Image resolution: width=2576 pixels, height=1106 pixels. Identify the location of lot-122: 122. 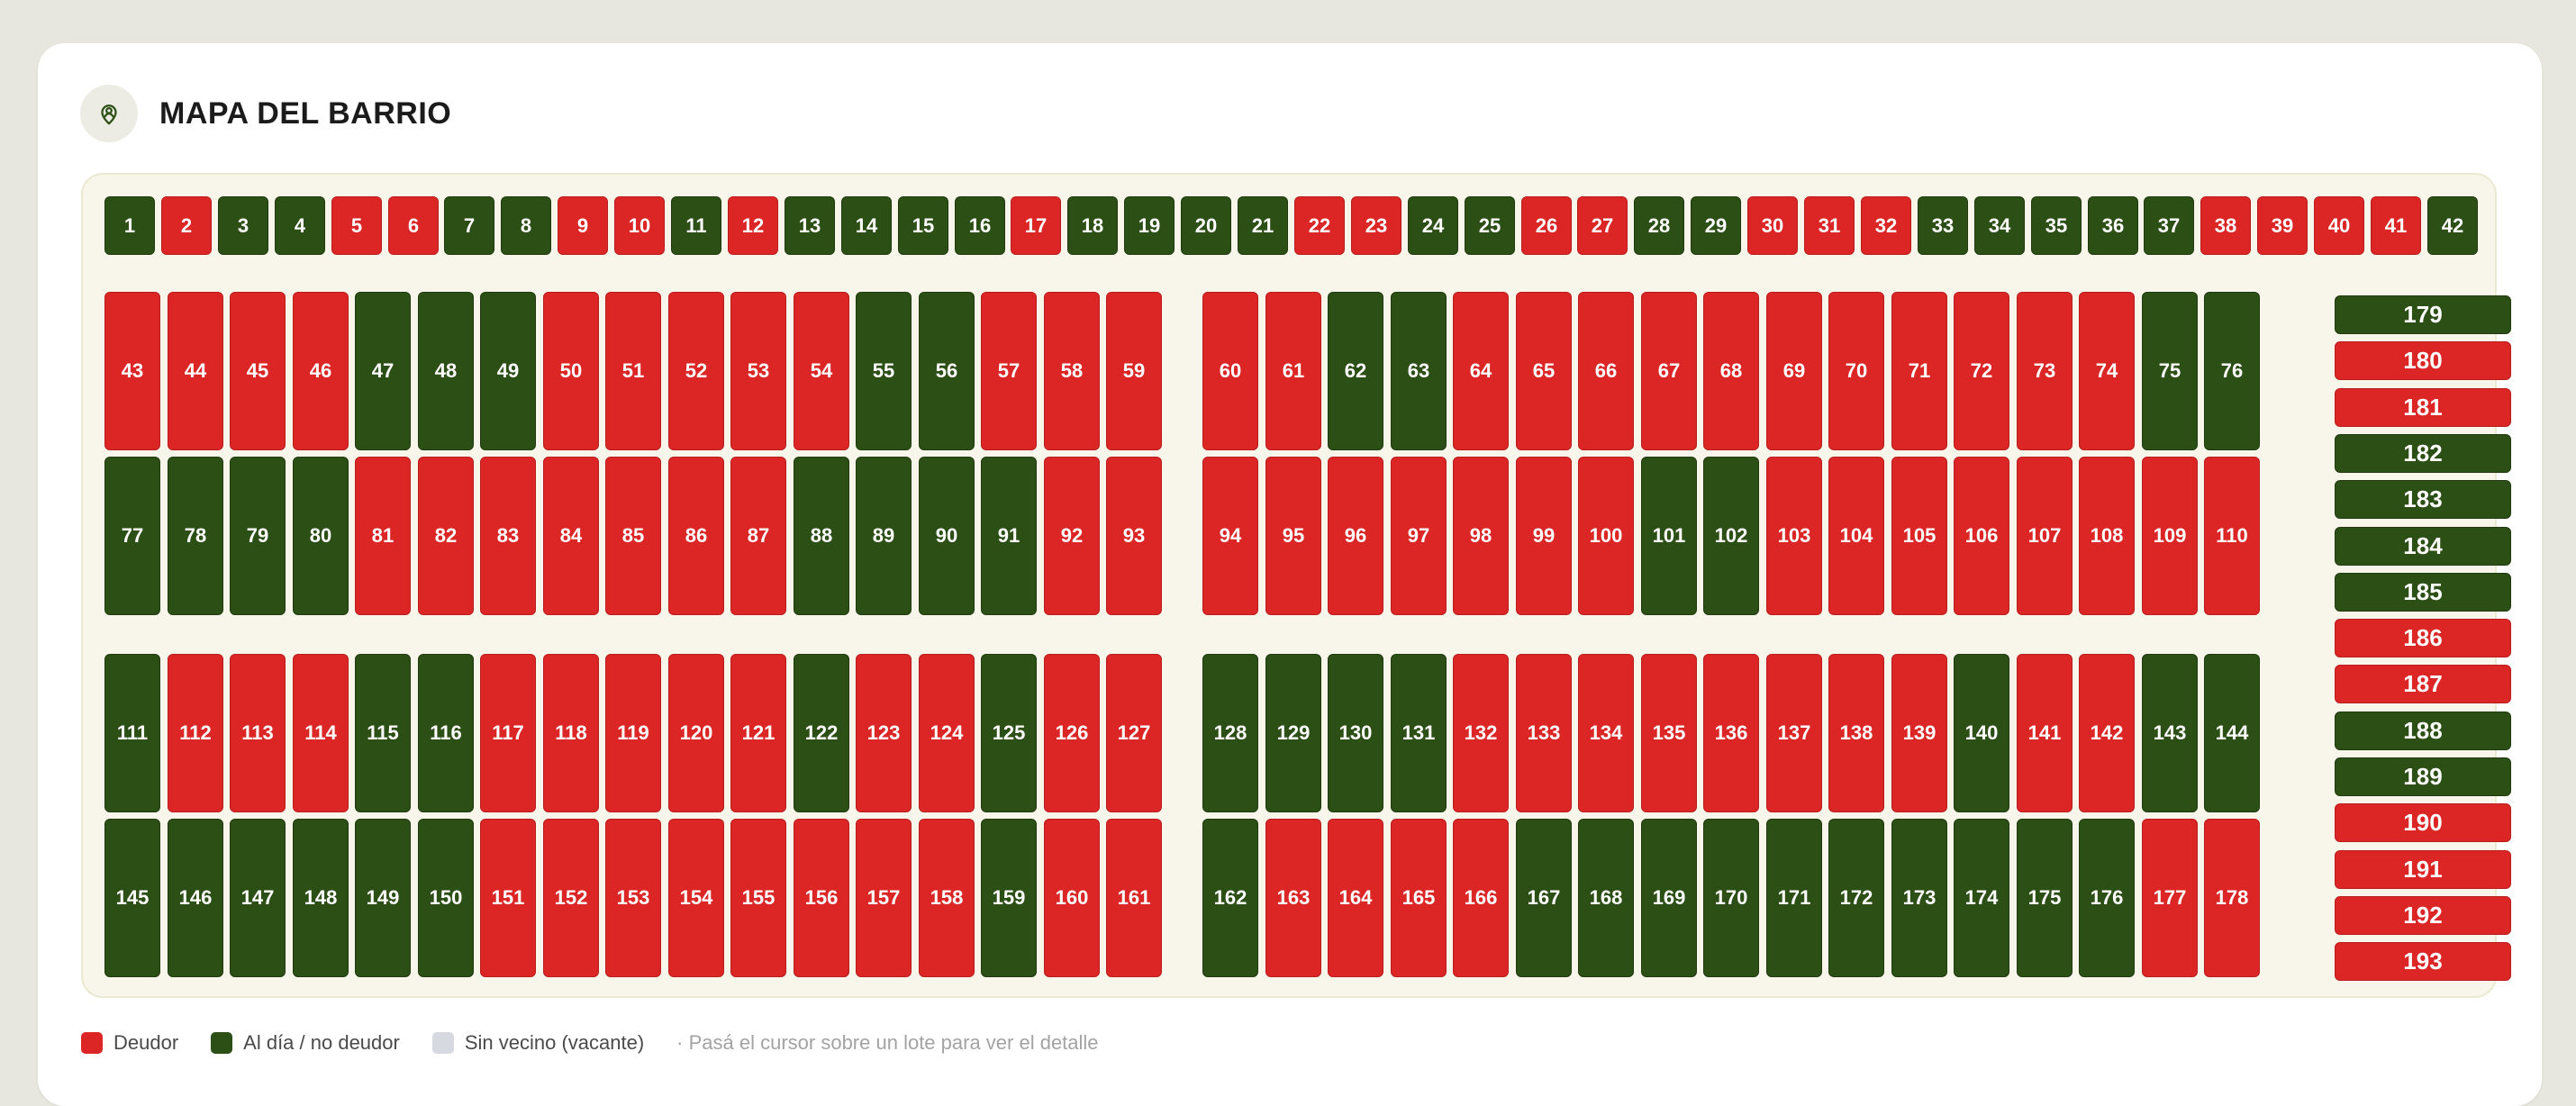
(821, 733).